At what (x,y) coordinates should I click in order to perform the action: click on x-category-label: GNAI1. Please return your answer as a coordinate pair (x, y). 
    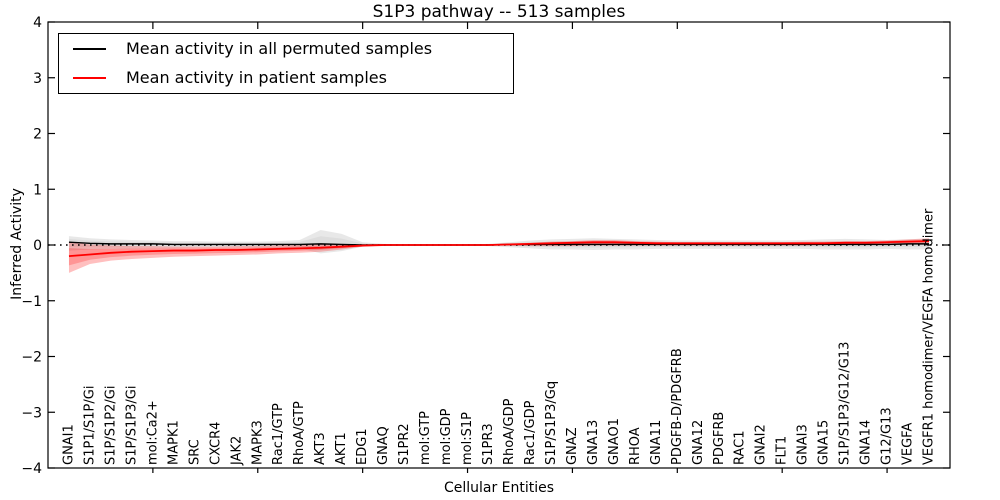
    Looking at the image, I should click on (68, 444).